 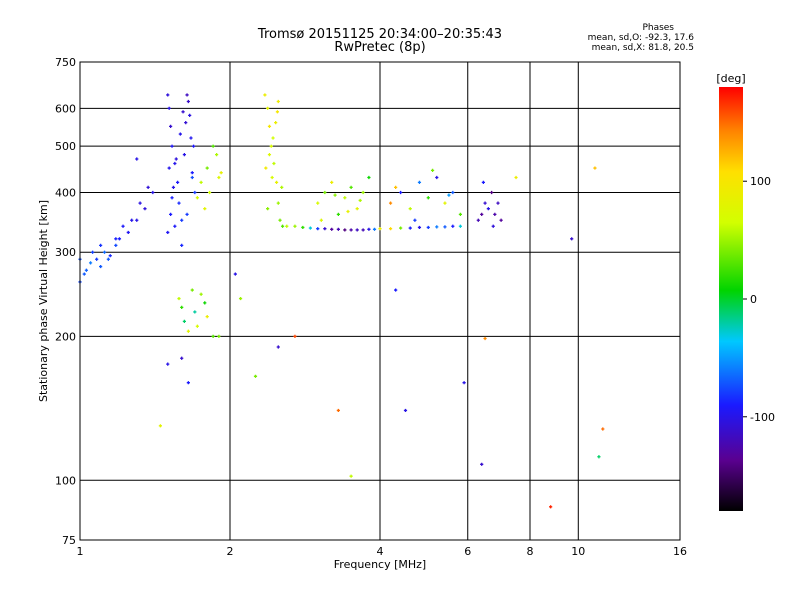 What do you see at coordinates (65, 62) in the screenshot?
I see `y-tick-label: 750` at bounding box center [65, 62].